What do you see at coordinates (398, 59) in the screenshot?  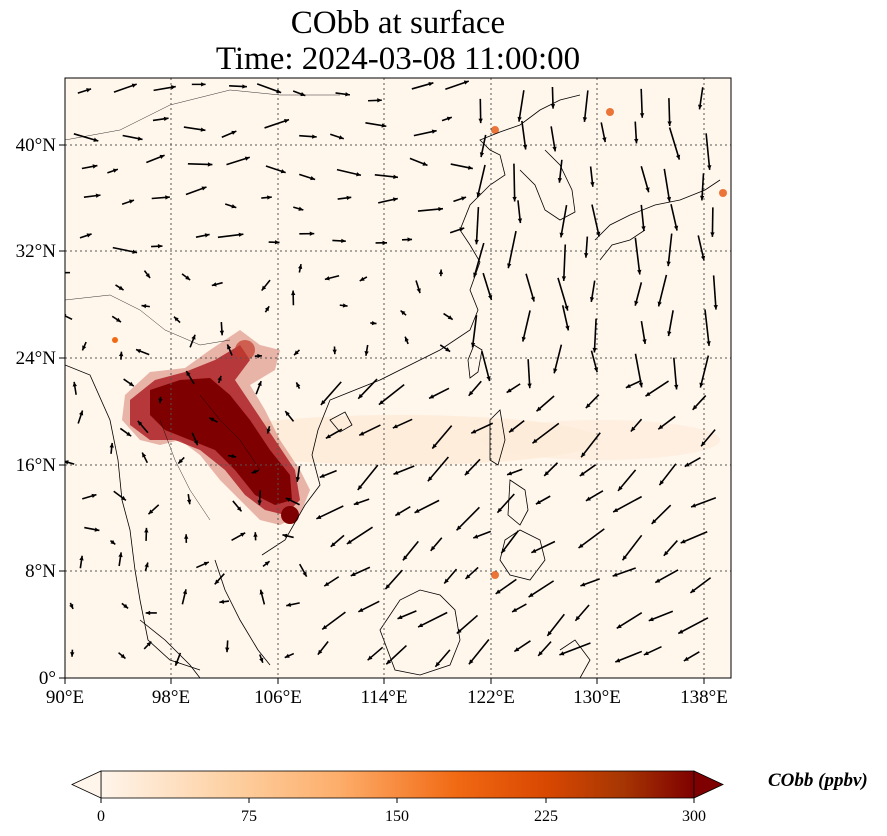 I see `plot-title-line2: Time: 2024-03-08 11:00:00` at bounding box center [398, 59].